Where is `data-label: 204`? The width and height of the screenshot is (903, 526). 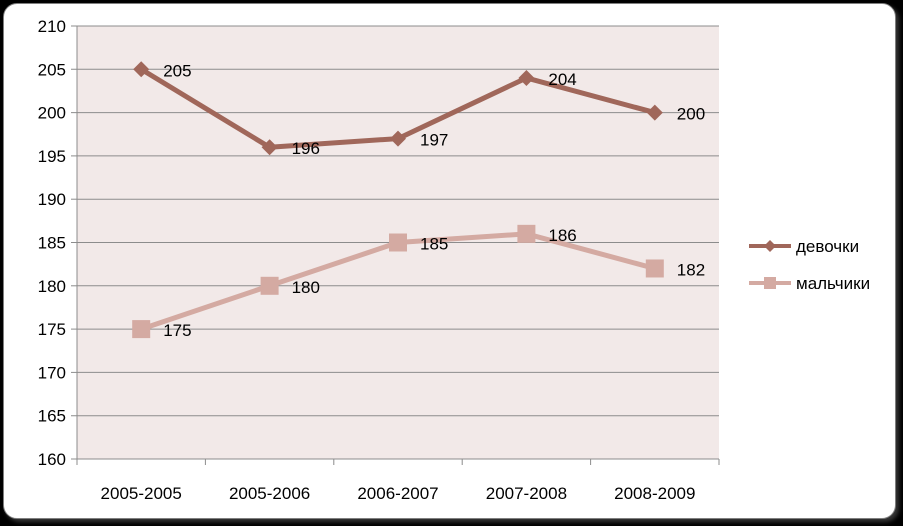 data-label: 204 is located at coordinates (562, 79).